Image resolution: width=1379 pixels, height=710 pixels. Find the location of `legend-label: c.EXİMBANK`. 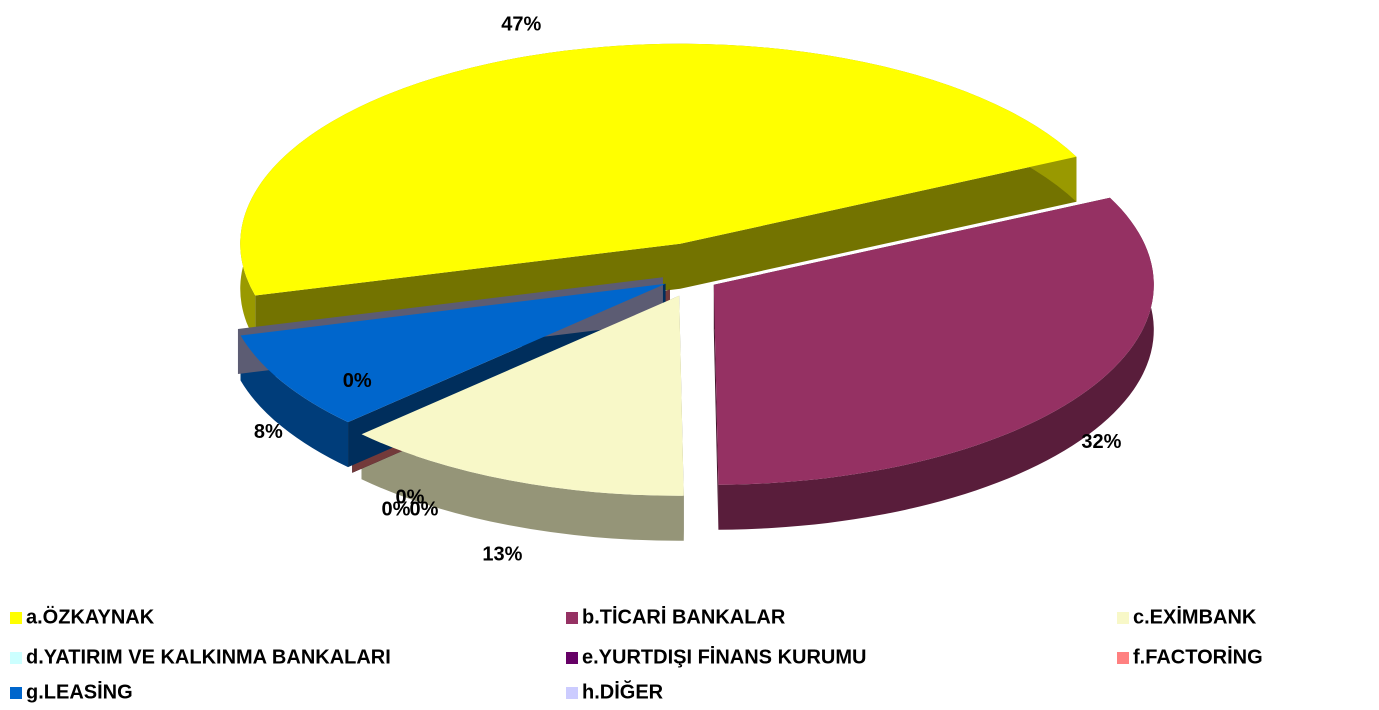

legend-label: c.EXİMBANK is located at coordinates (1195, 616).